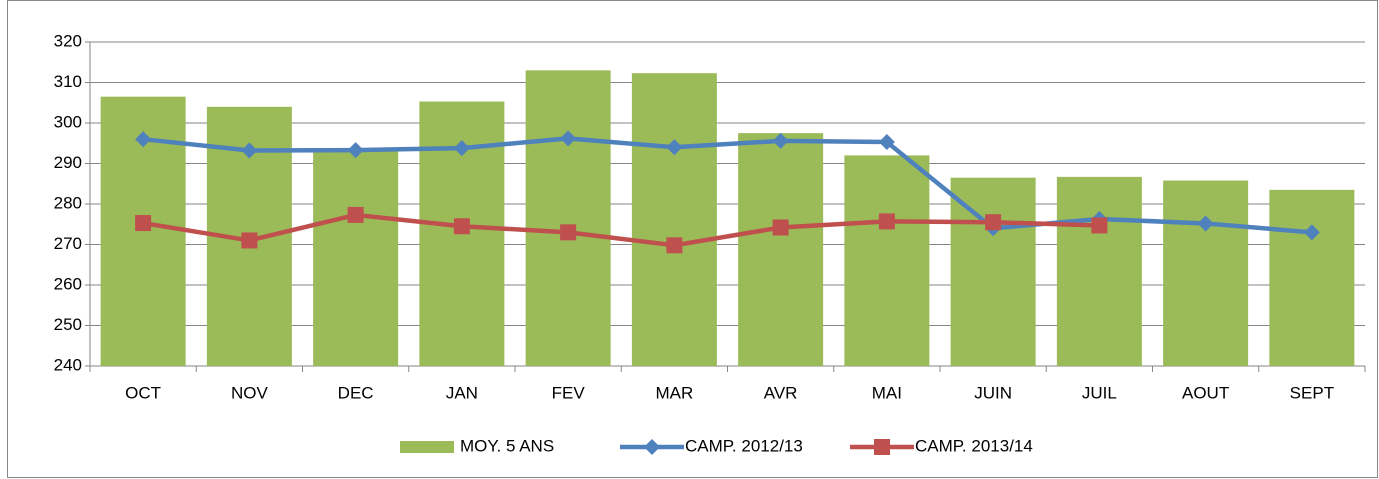 The height and width of the screenshot is (479, 1379). Describe the element at coordinates (993, 392) in the screenshot. I see `x-tick-label: JUIN` at that location.